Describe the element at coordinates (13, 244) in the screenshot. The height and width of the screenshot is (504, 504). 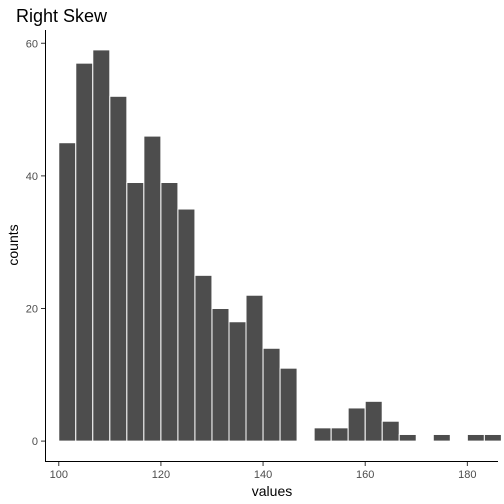
I see `y-axis-title: counts` at that location.